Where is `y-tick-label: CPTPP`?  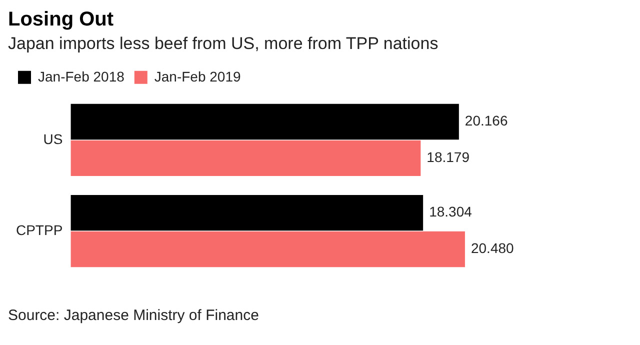 y-tick-label: CPTPP is located at coordinates (39, 230).